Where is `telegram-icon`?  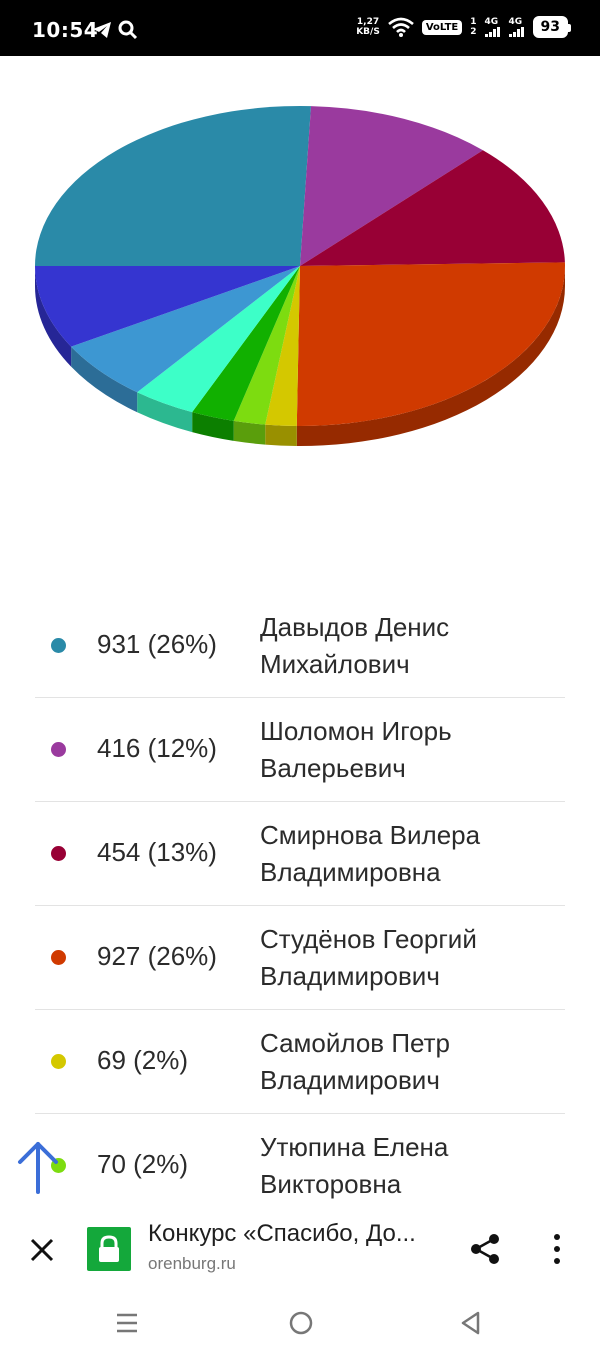 telegram-icon is located at coordinates (102, 30).